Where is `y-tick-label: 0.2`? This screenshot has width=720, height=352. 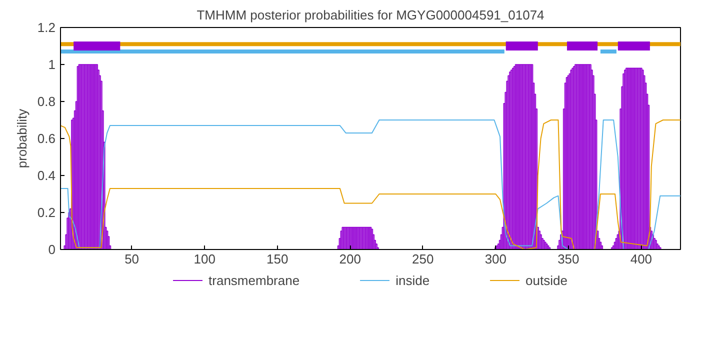 y-tick-label: 0.2 is located at coordinates (46, 212).